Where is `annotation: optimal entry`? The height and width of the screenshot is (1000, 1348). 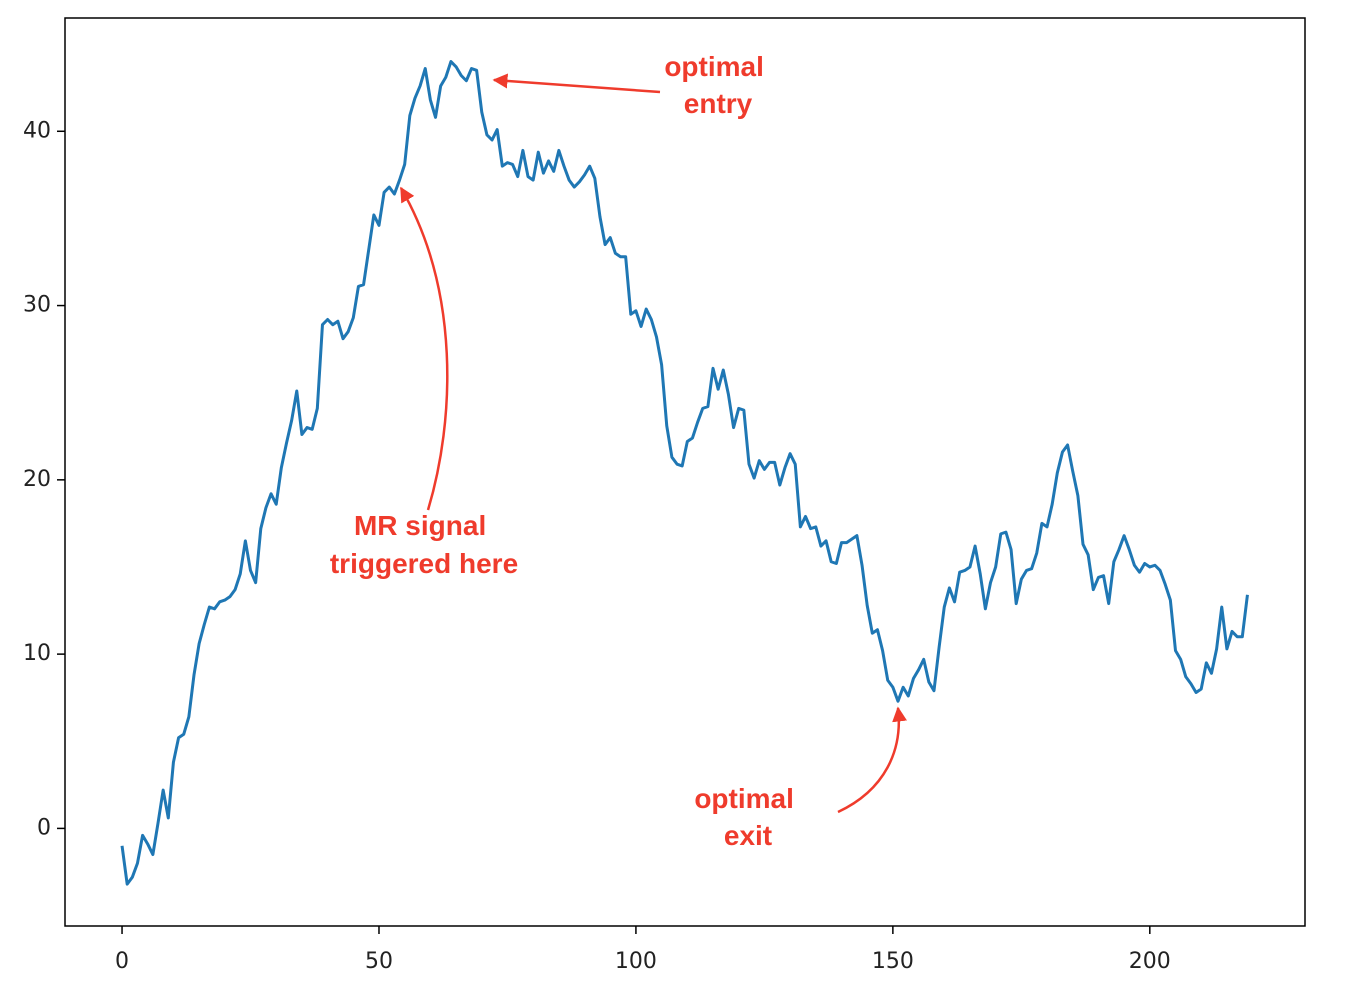
annotation: optimal entry is located at coordinates (717, 85).